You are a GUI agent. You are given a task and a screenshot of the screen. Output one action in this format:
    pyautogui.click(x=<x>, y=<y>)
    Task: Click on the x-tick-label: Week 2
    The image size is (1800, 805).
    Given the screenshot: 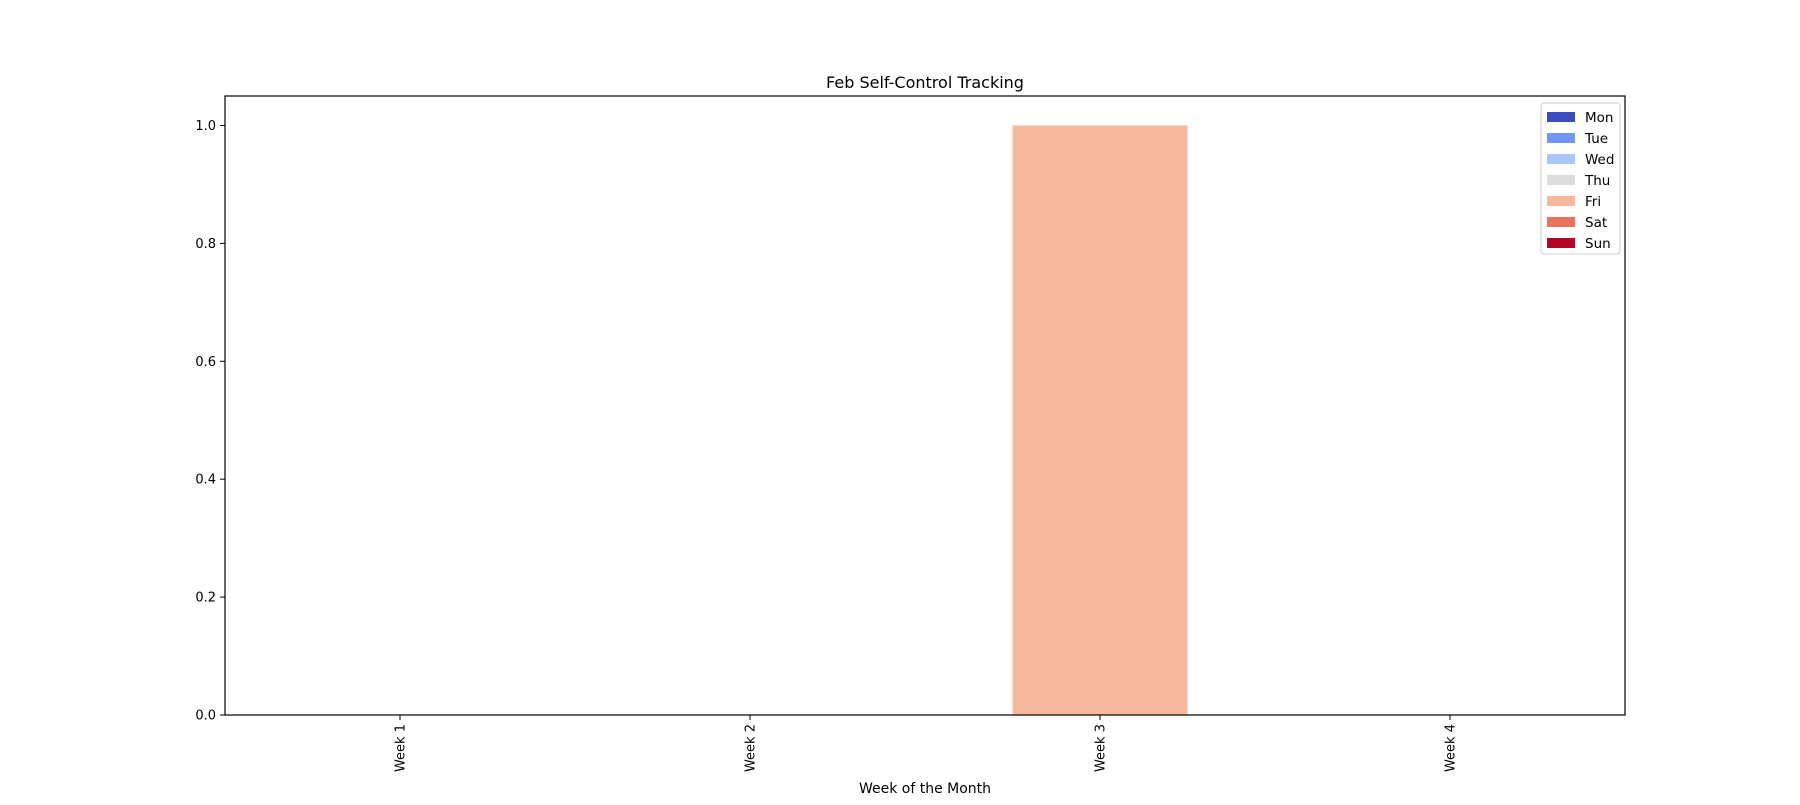 What is the action you would take?
    pyautogui.click(x=751, y=748)
    